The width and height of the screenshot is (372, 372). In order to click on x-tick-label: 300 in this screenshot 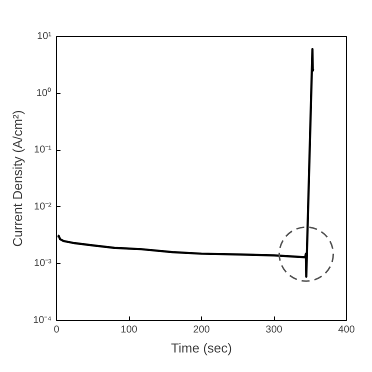, I will do `click(274, 330)`.